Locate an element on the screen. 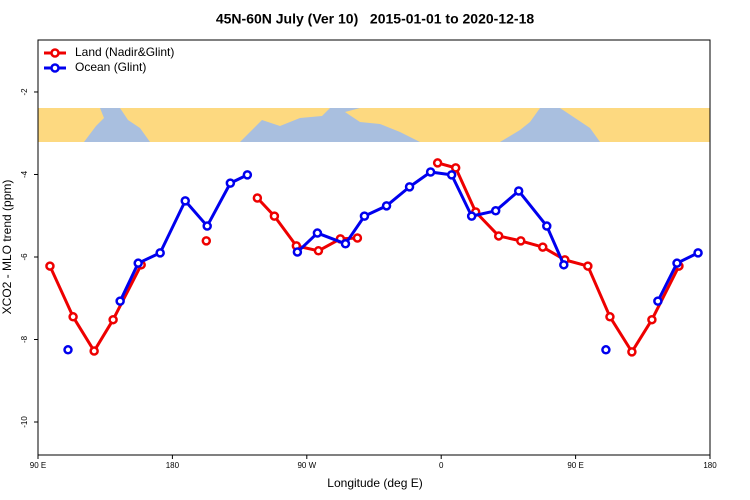  x-tick-label: 0 is located at coordinates (441, 465).